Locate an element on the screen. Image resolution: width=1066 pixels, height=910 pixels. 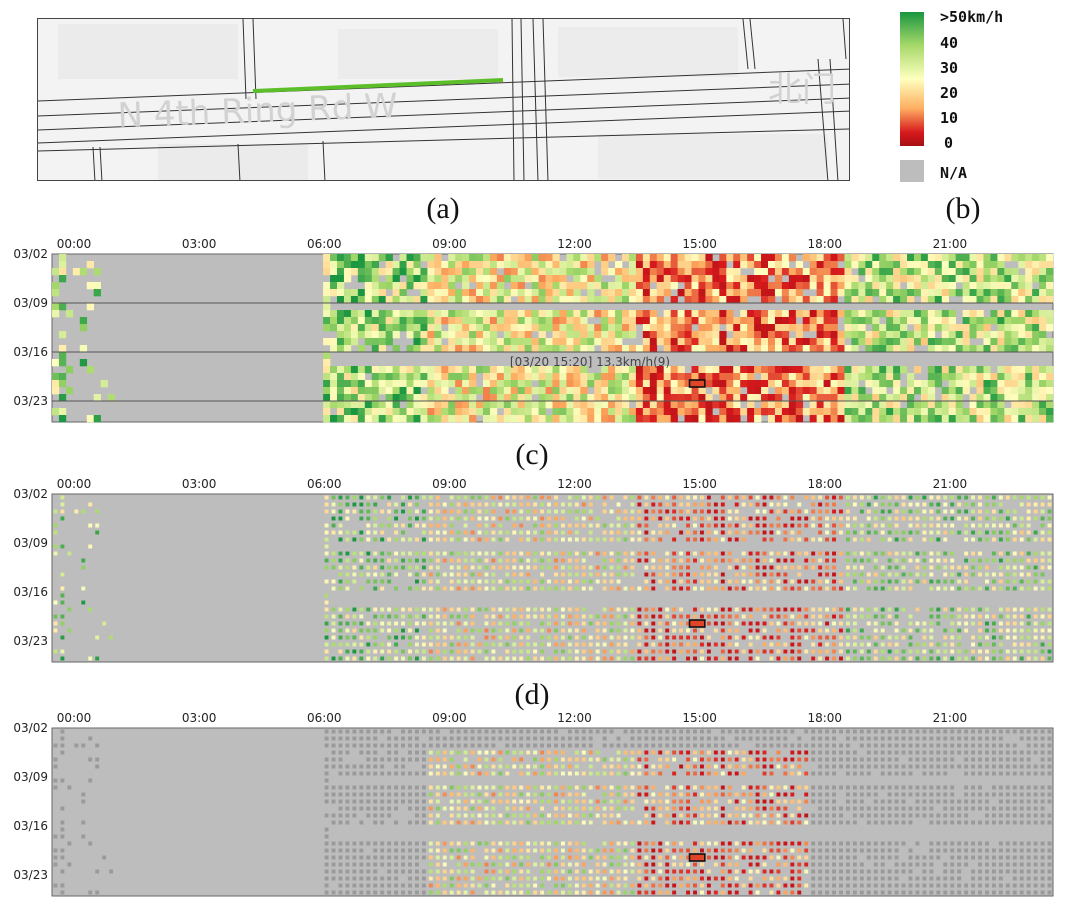
road-map: N 4th Ring Rd W 北门 is located at coordinates (443, 99).